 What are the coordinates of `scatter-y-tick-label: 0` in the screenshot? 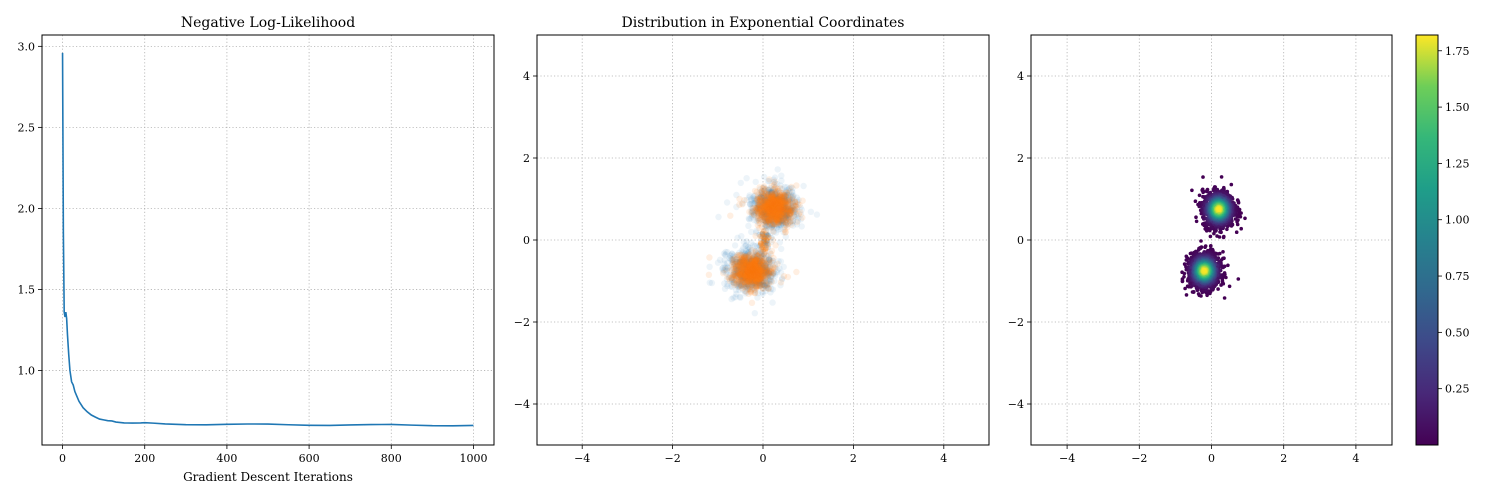 It's located at (526, 240).